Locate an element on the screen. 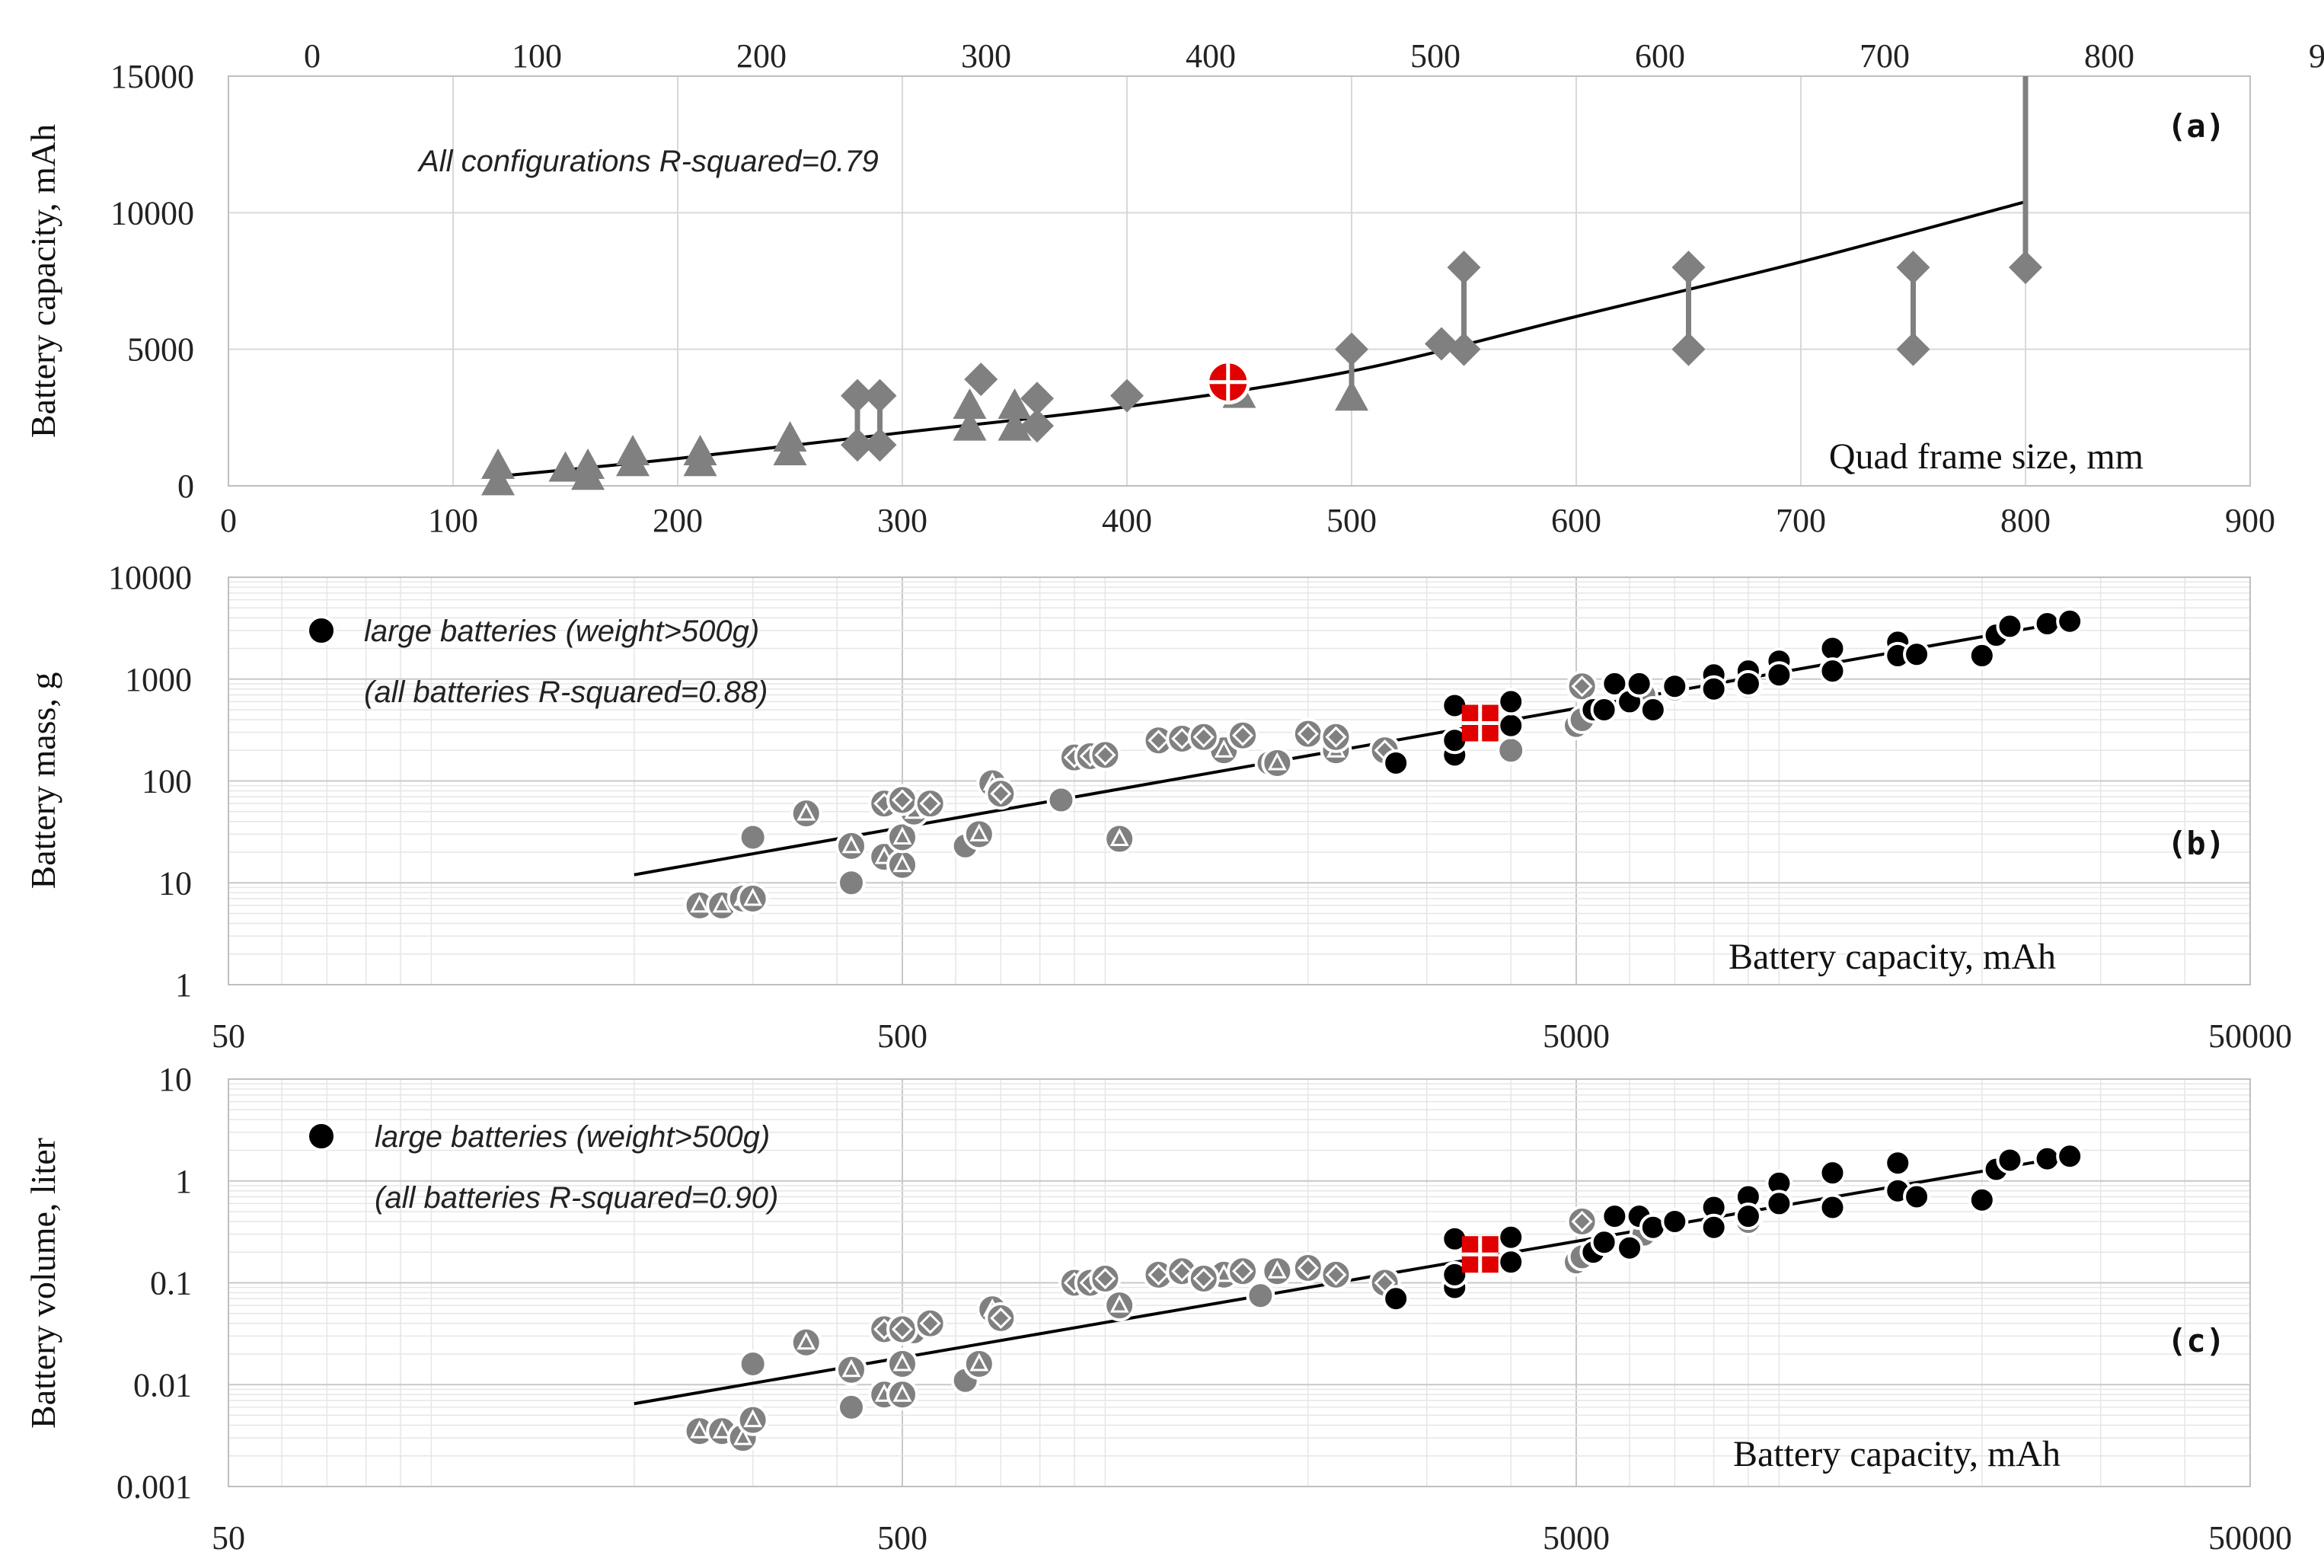  panel-a-y-axis-title: Battery capacity, mAh is located at coordinates (43, 281).